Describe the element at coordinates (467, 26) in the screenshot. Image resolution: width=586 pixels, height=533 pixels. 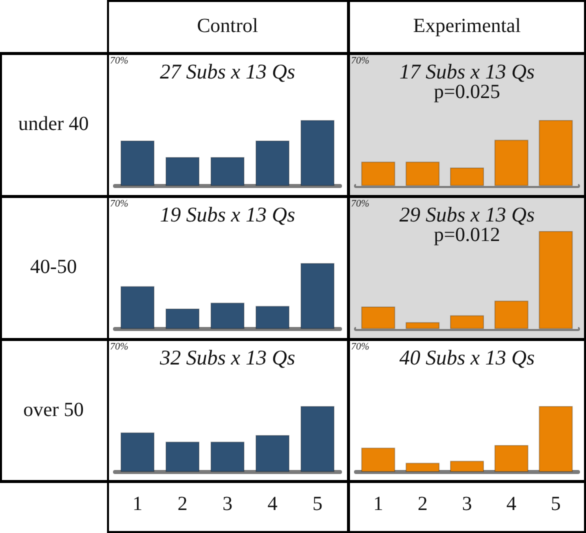
I see `chart-subtitle: Experimental` at that location.